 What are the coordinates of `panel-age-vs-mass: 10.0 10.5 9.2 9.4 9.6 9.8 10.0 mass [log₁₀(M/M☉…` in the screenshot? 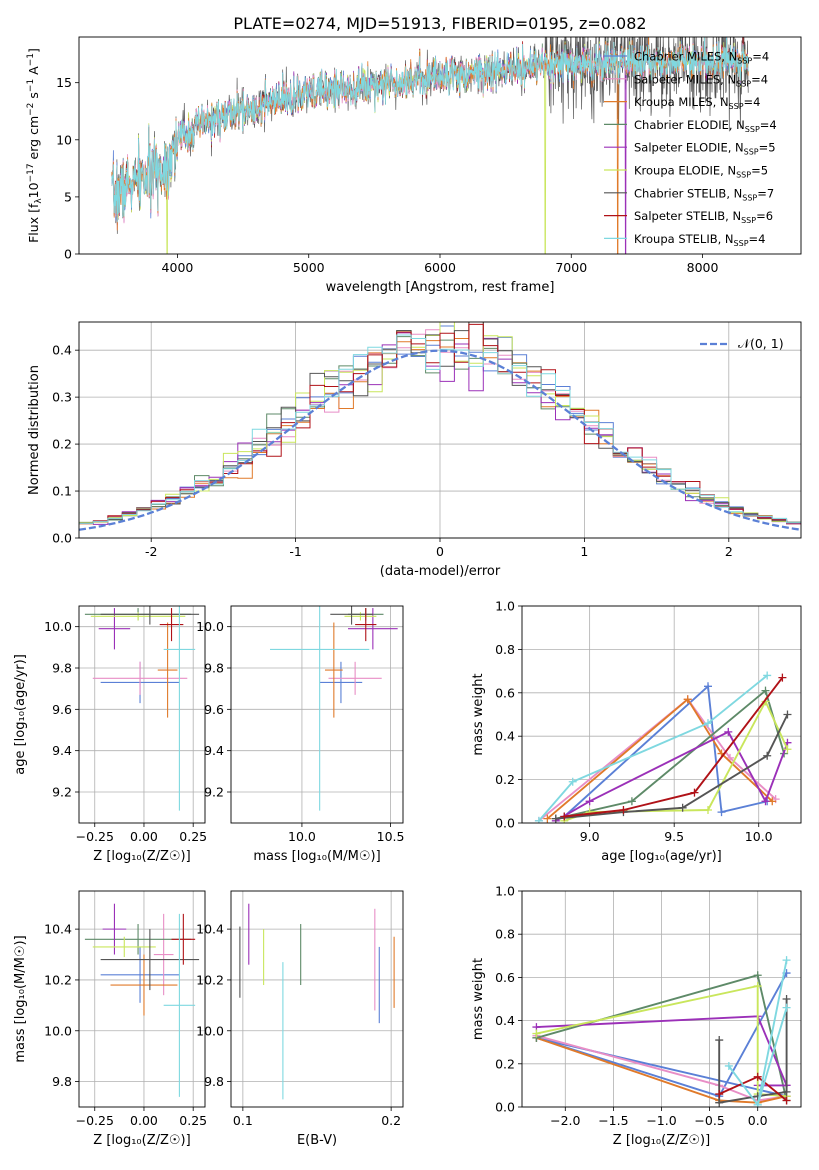 It's located at (300, 734).